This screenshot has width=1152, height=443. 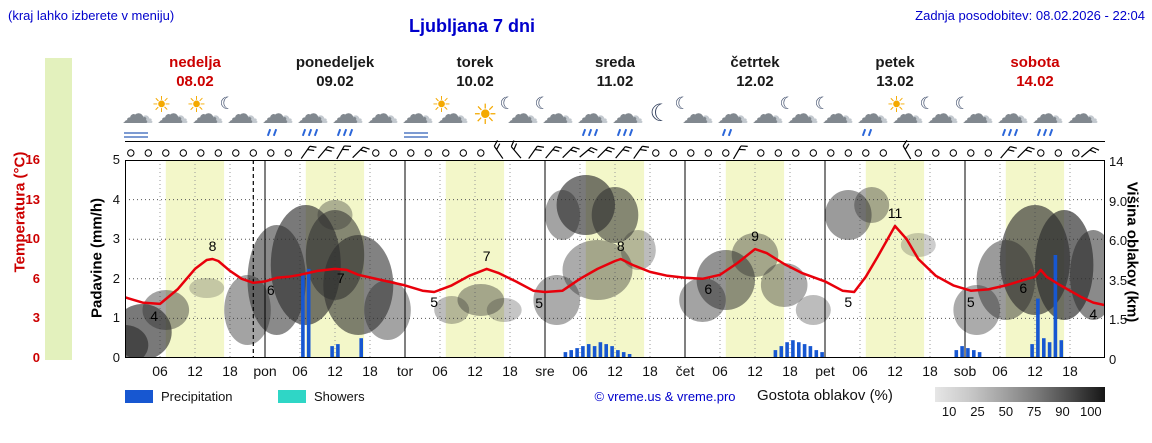 I want to click on temp-tick: 13, so click(x=32, y=199).